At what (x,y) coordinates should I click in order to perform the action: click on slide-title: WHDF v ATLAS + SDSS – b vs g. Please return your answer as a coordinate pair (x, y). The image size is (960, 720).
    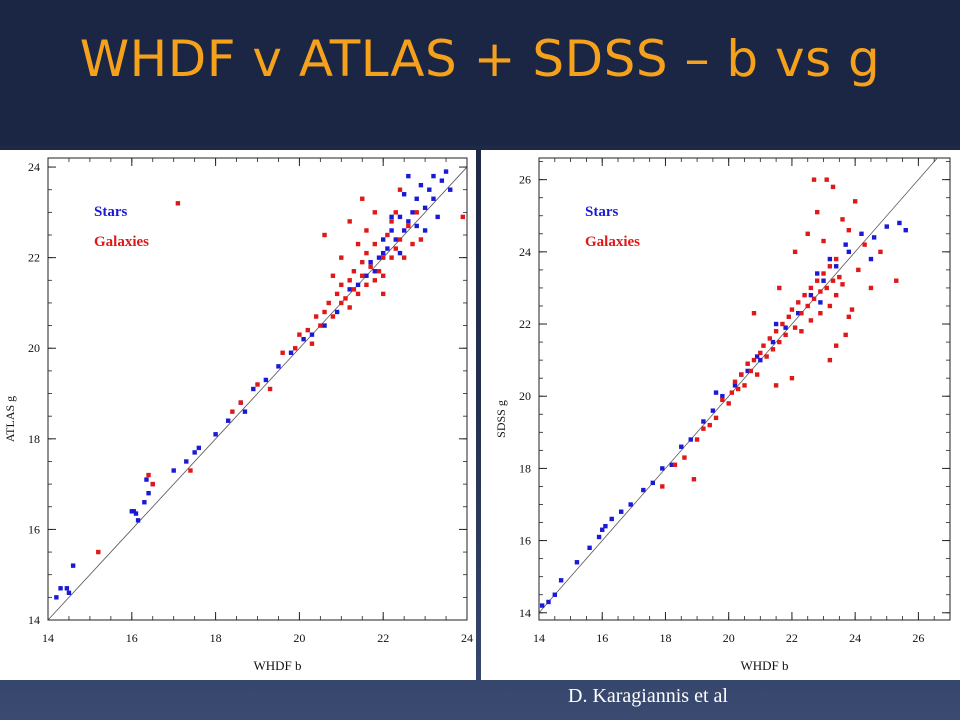
    Looking at the image, I should click on (480, 59).